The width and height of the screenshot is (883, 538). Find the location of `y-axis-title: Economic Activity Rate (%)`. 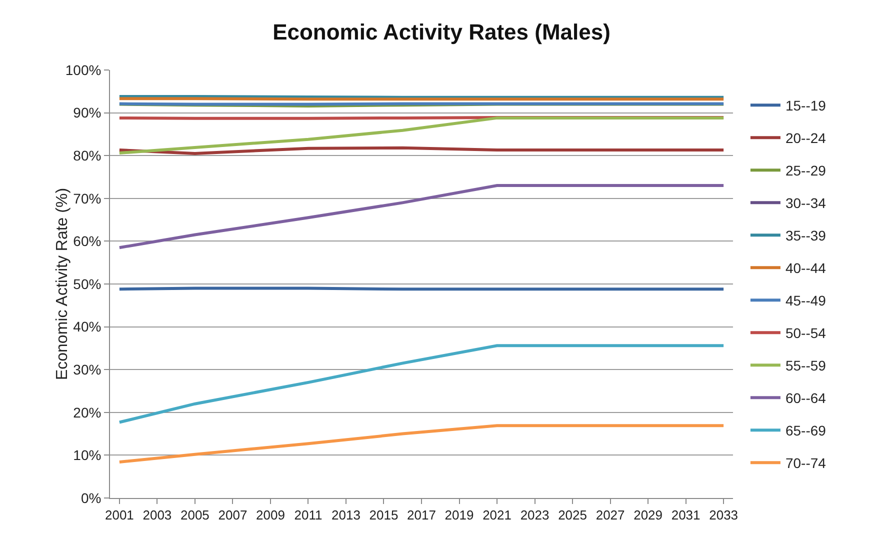

y-axis-title: Economic Activity Rate (%) is located at coordinates (63, 284).